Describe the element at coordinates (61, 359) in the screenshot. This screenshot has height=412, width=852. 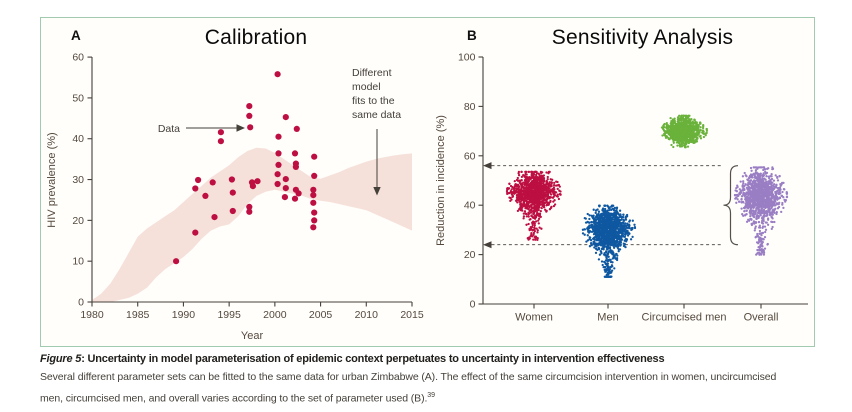
I see `caption-figure-number: Figure 5` at that location.